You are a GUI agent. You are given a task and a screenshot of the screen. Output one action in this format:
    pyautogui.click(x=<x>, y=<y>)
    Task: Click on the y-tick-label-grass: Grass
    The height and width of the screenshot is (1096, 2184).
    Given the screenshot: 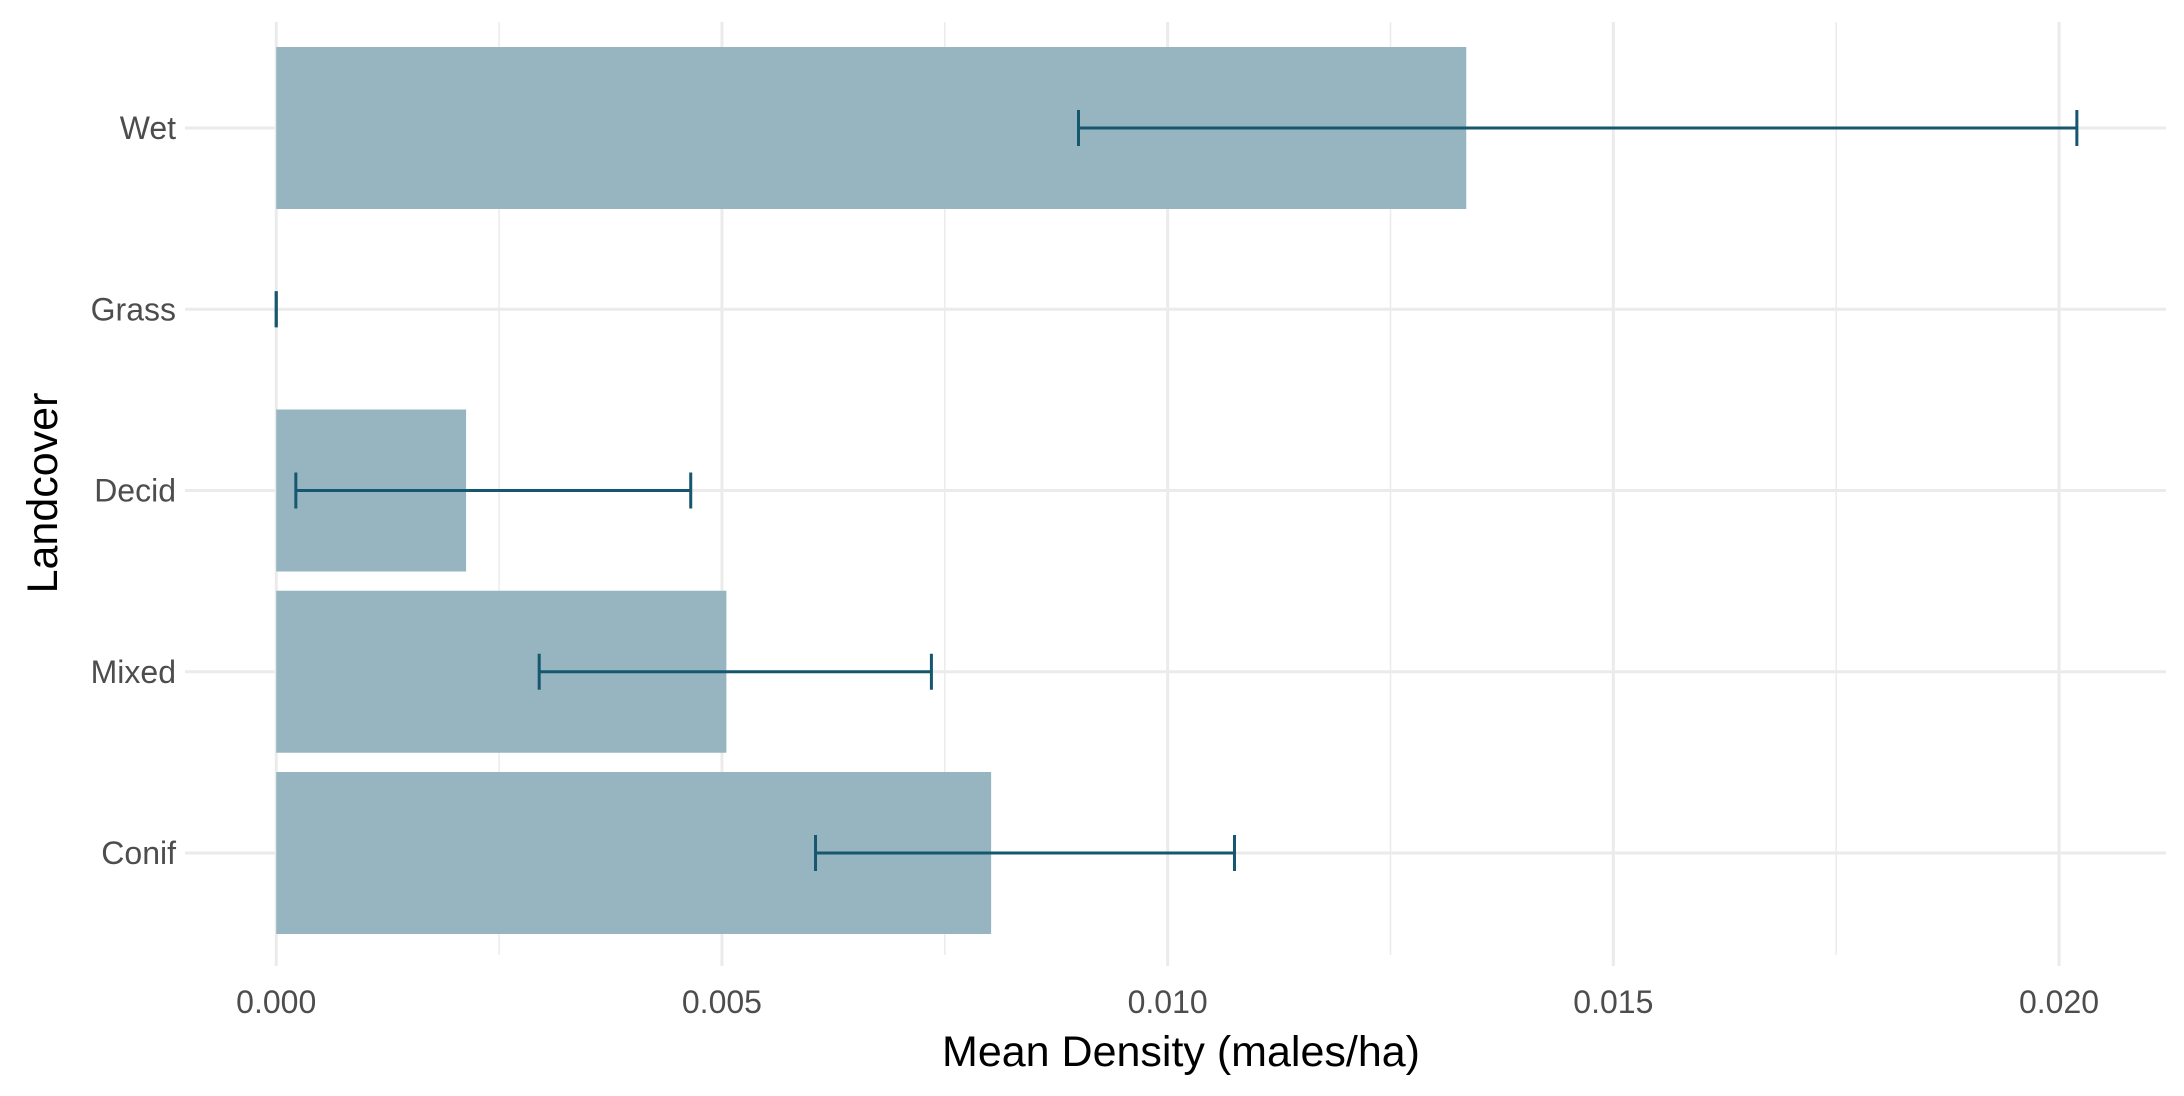 What is the action you would take?
    pyautogui.click(x=133, y=309)
    